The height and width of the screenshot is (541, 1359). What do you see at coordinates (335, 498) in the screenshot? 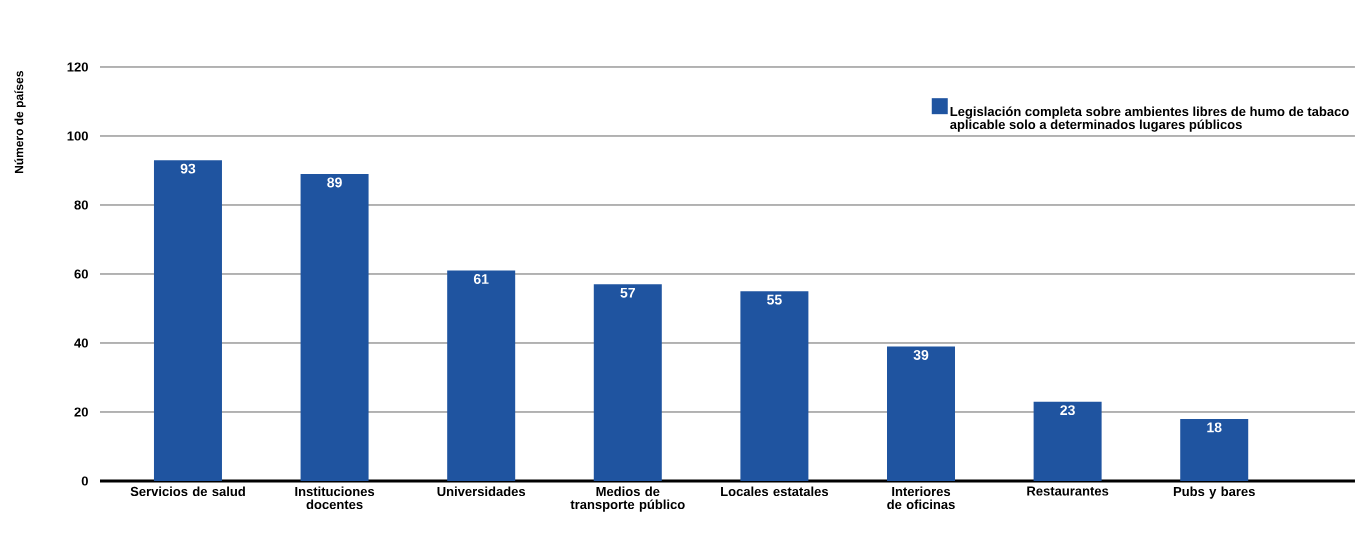
I see `x-tick-label: Instituciones docentes` at bounding box center [335, 498].